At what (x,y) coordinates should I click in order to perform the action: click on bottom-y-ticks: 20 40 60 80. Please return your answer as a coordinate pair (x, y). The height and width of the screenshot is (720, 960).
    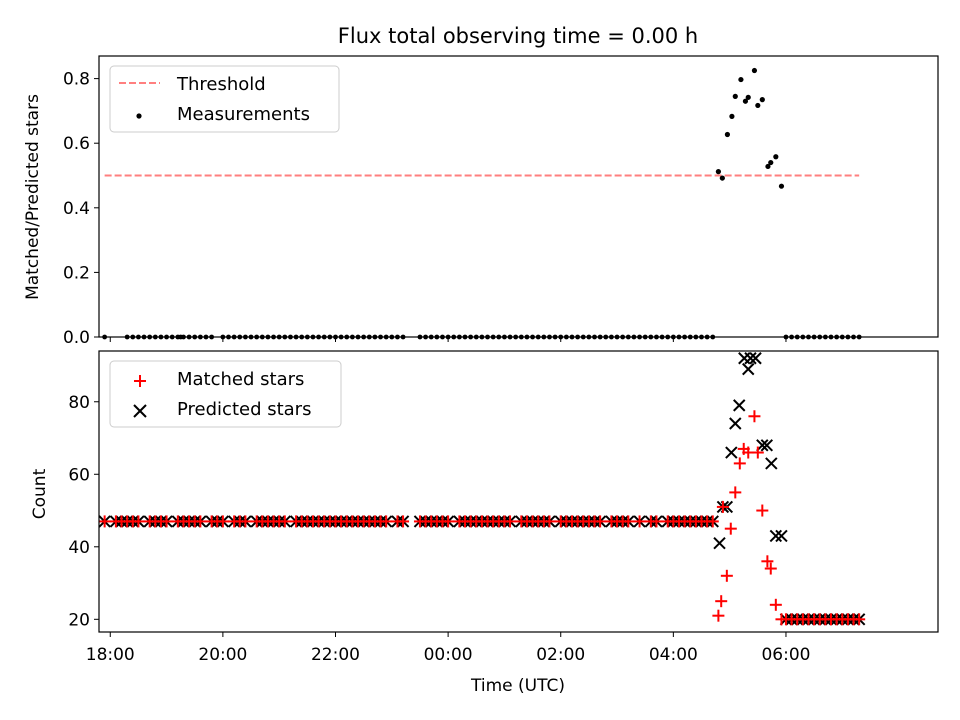
    Looking at the image, I should click on (83, 511).